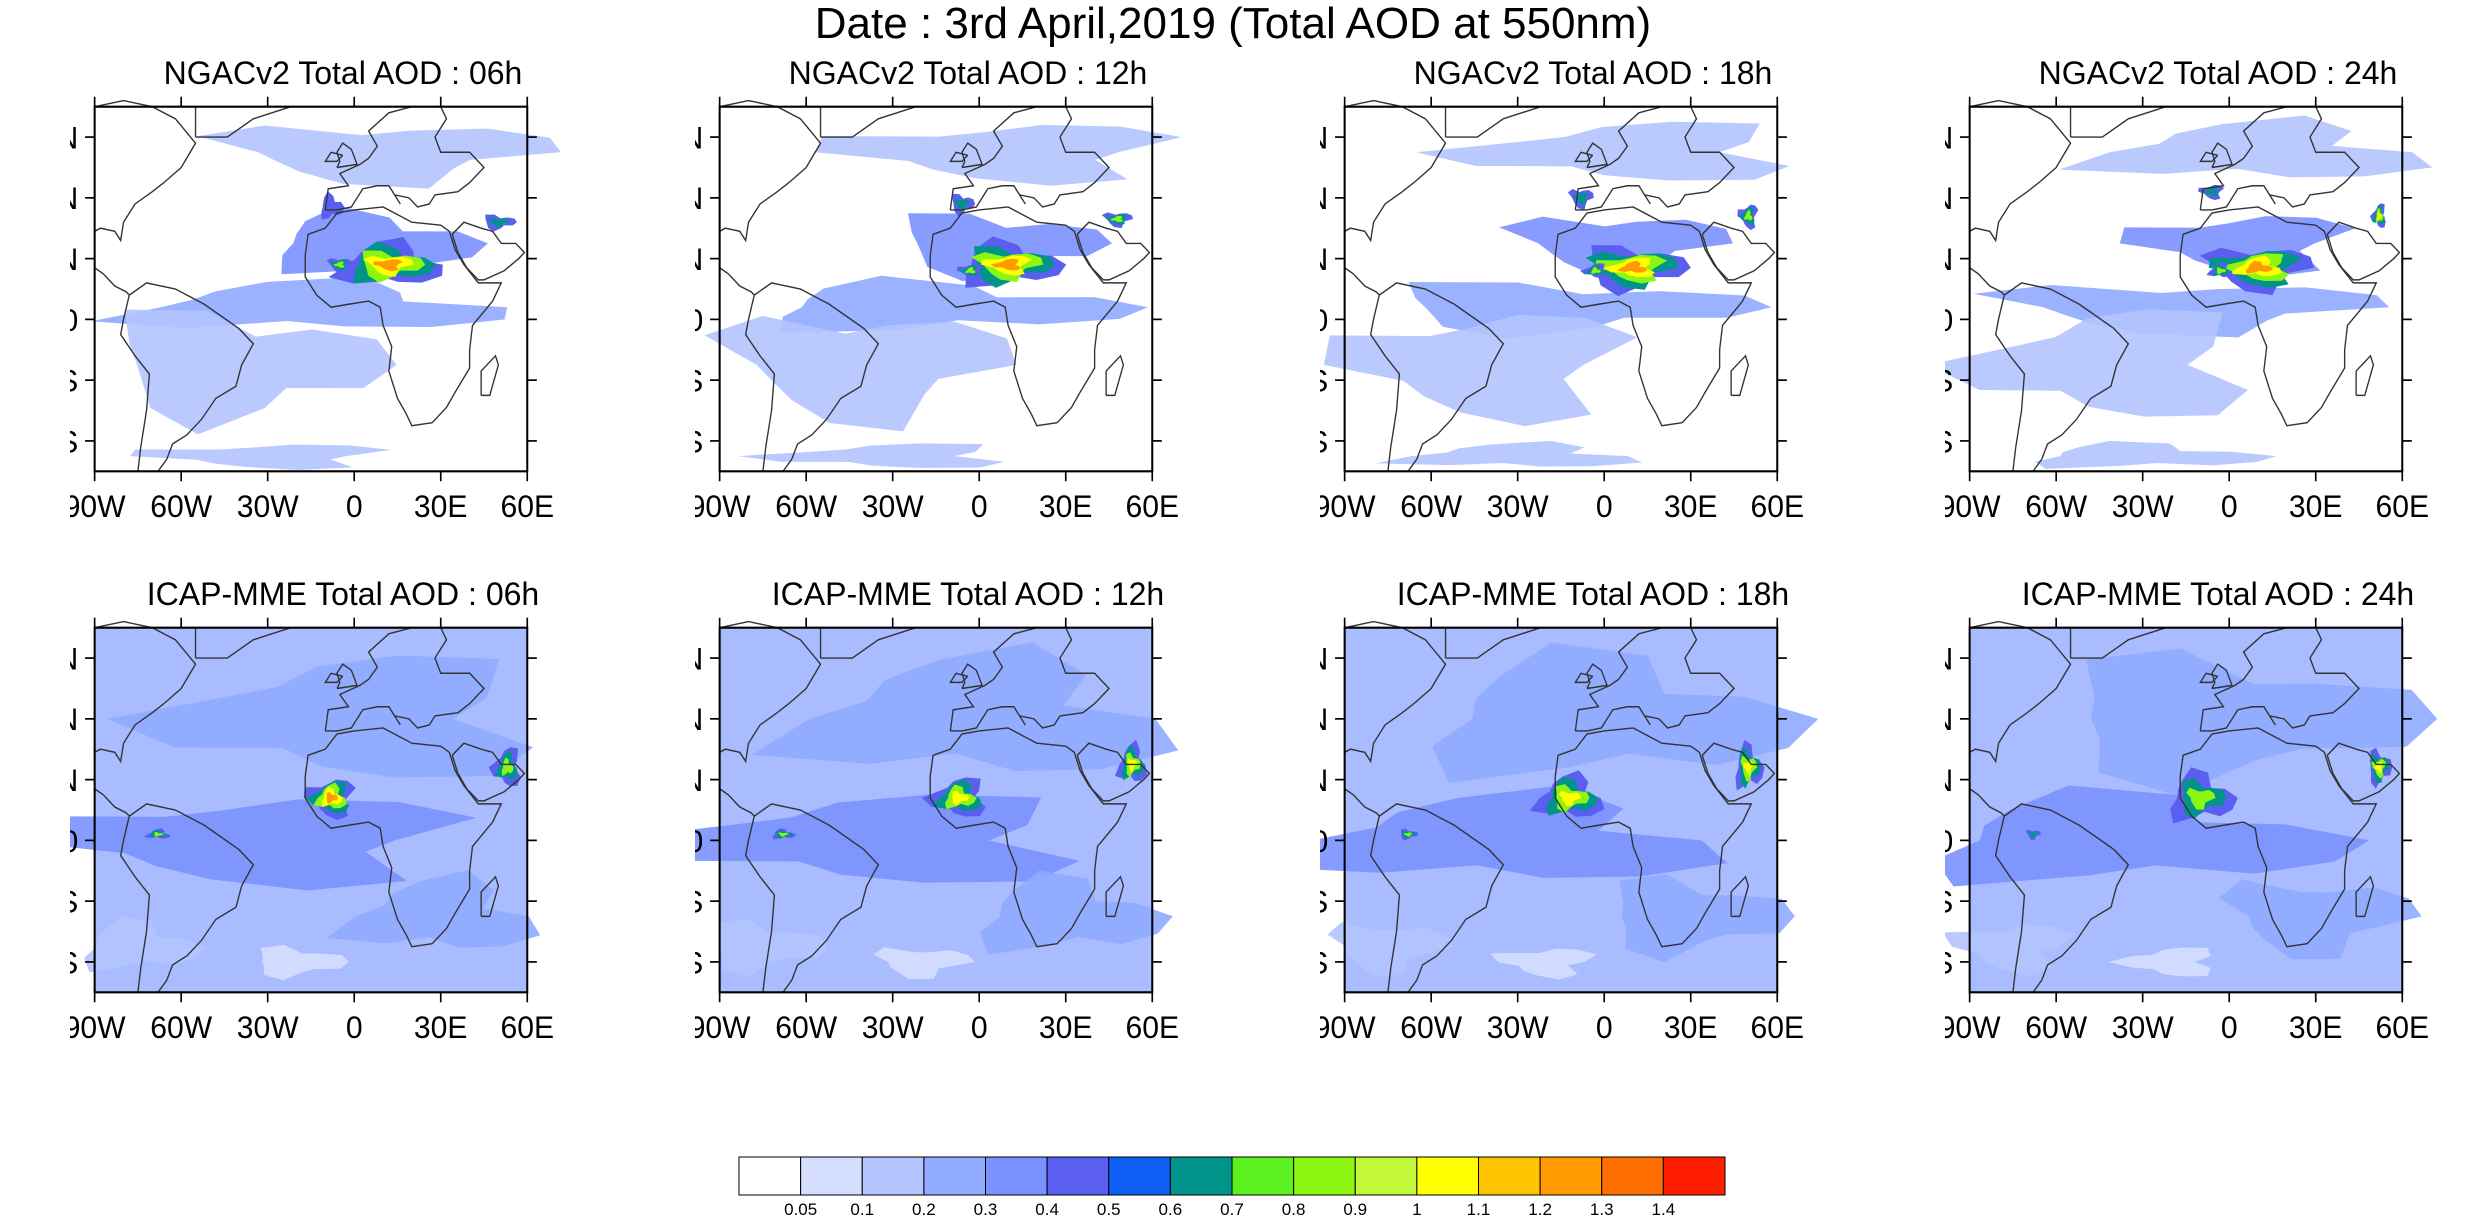 Image resolution: width=2466 pixels, height=1227 pixels. I want to click on colorbar-label: 1.2, so click(1540, 1209).